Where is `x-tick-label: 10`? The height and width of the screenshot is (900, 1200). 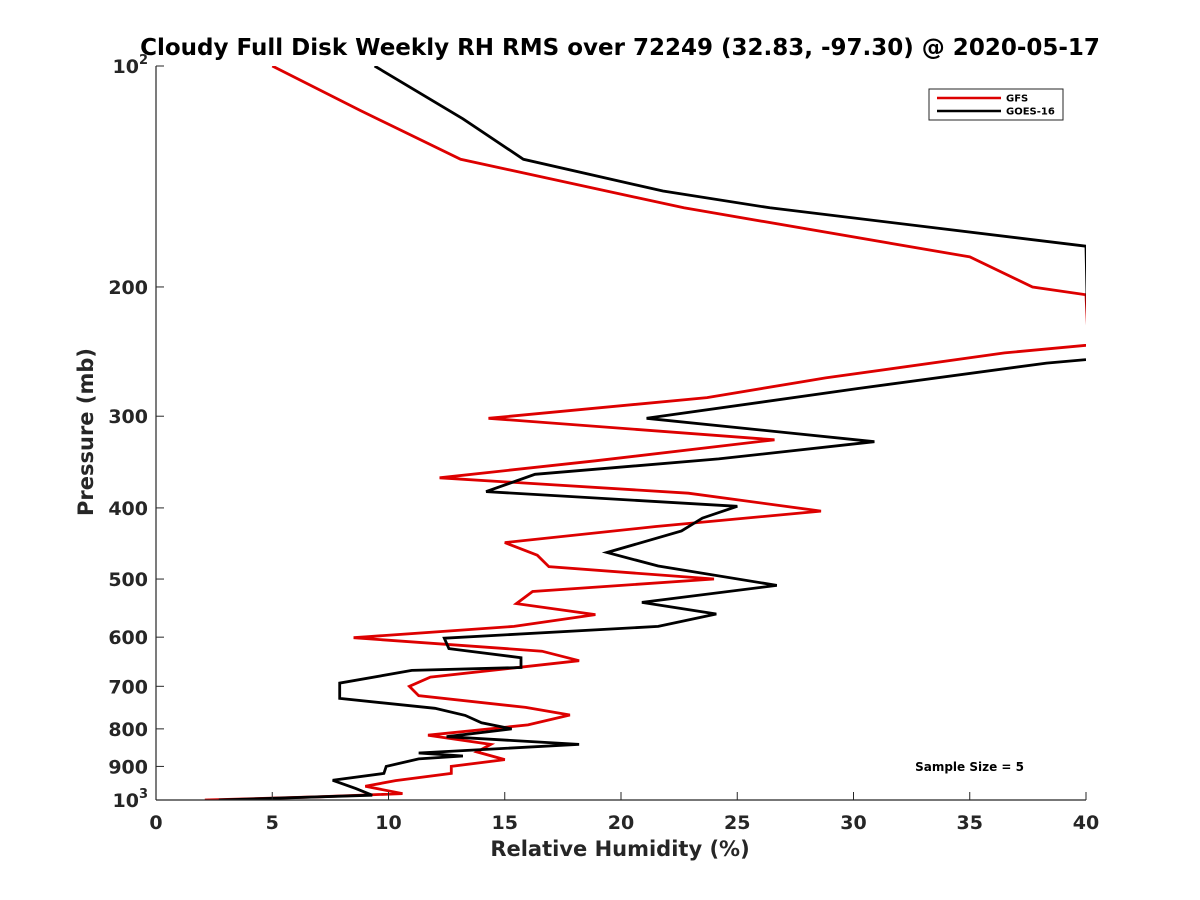 x-tick-label: 10 is located at coordinates (388, 823).